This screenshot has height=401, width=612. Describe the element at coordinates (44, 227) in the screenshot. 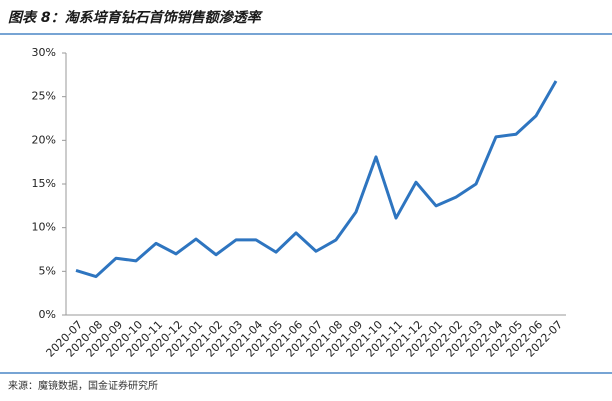

I see `y-tick-label: 10%` at that location.